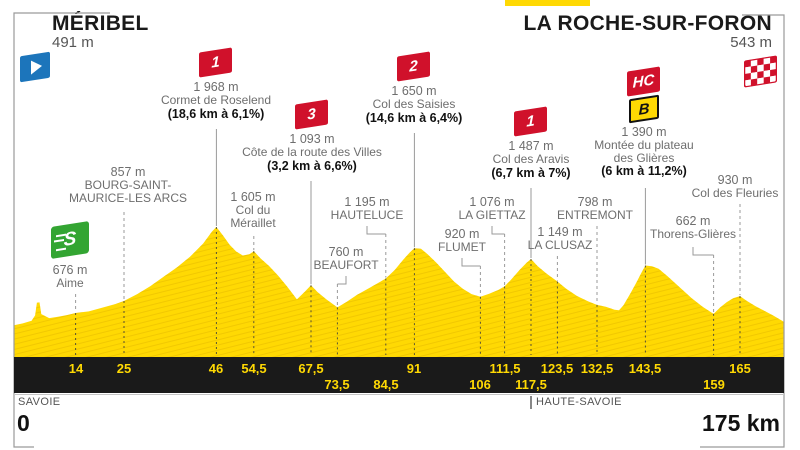 This screenshot has height=450, width=800. What do you see at coordinates (644, 109) in the screenshot?
I see `bonus-b-flag-icon: B` at bounding box center [644, 109].